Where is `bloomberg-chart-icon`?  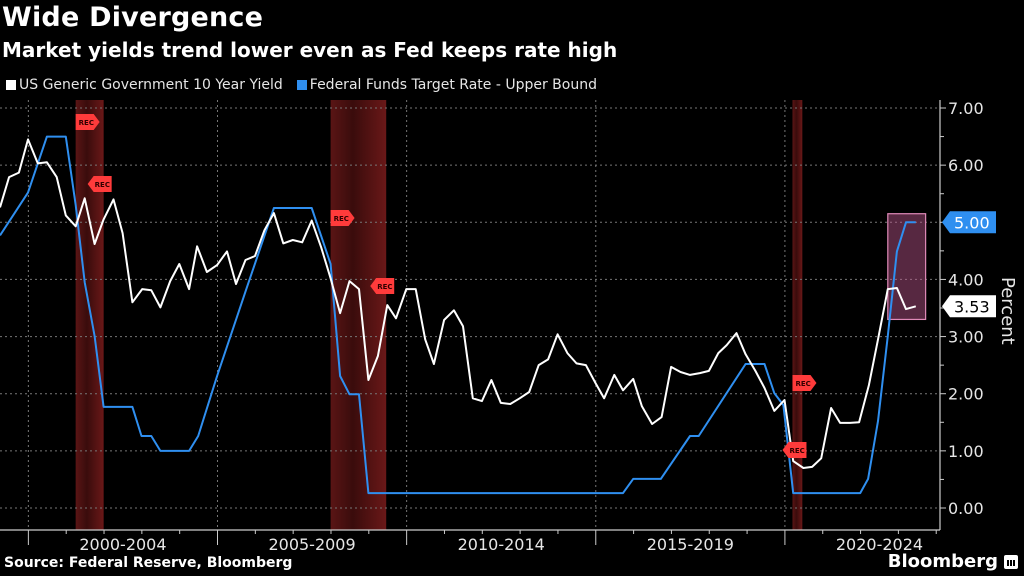 bloomberg-chart-icon is located at coordinates (1011, 561).